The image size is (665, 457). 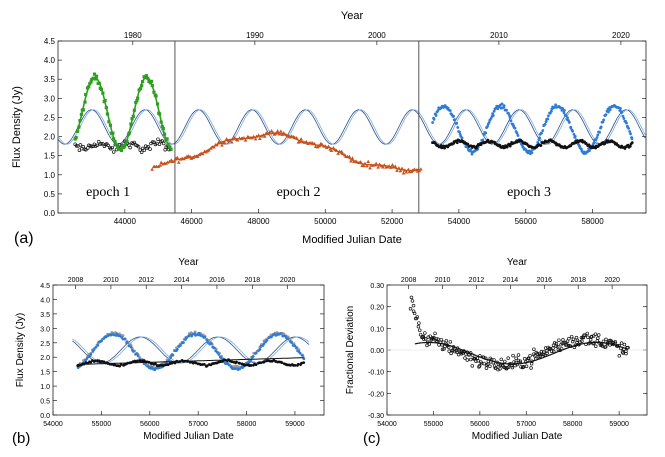 What do you see at coordinates (352, 16) in the screenshot?
I see `top-axis-label: Year` at bounding box center [352, 16].